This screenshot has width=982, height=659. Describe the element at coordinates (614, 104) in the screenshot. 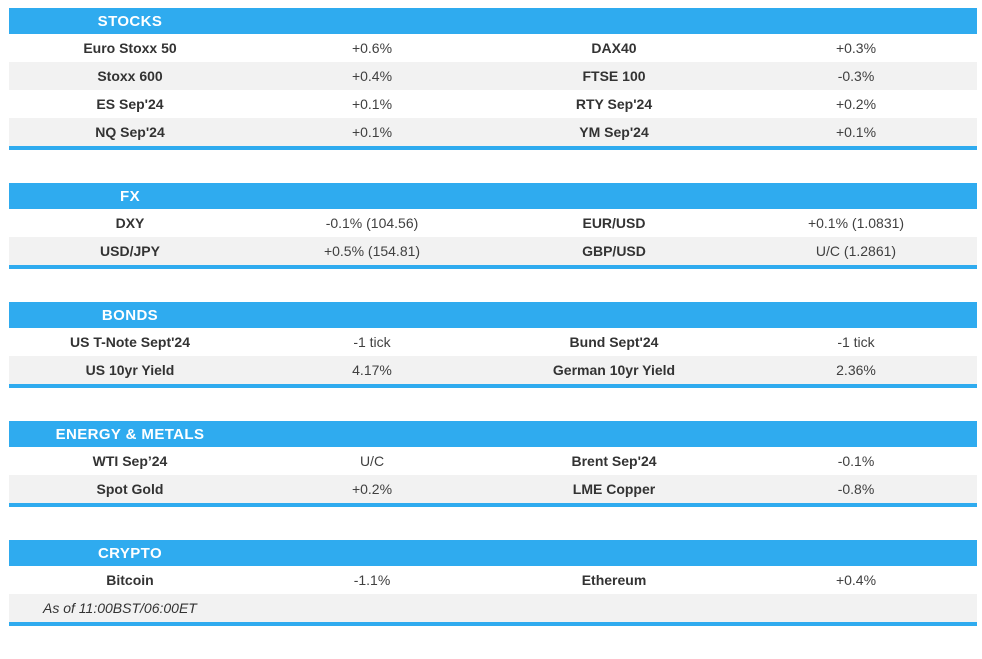

I see `instrument-name: RTY Sep'24` at that location.